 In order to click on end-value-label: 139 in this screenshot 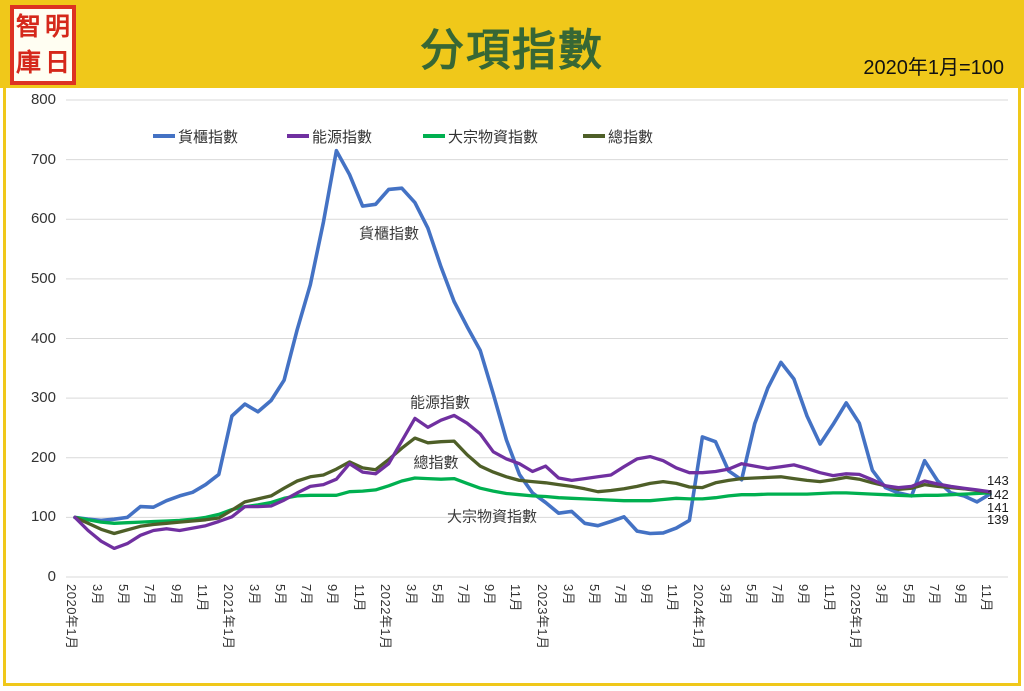, I will do `click(998, 519)`.